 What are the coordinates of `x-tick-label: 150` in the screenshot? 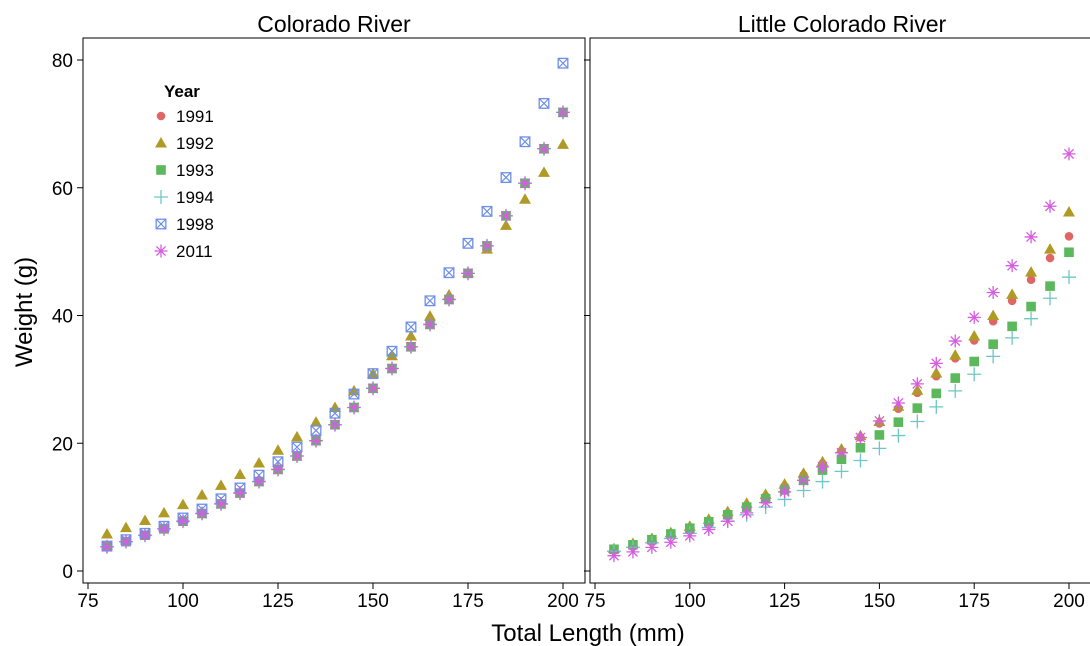 It's located at (880, 601).